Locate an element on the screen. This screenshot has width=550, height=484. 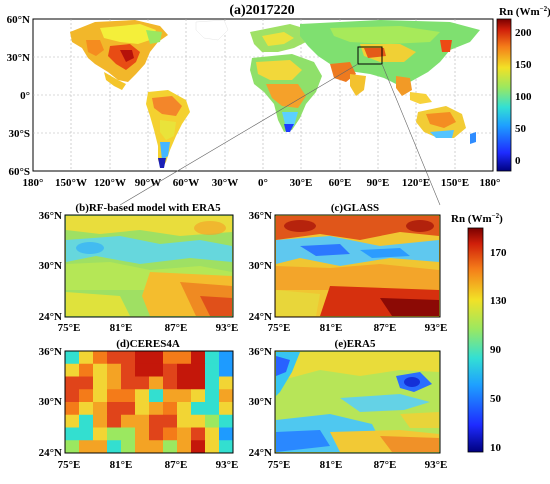
colorbar-tick: 50 is located at coordinates (496, 399).